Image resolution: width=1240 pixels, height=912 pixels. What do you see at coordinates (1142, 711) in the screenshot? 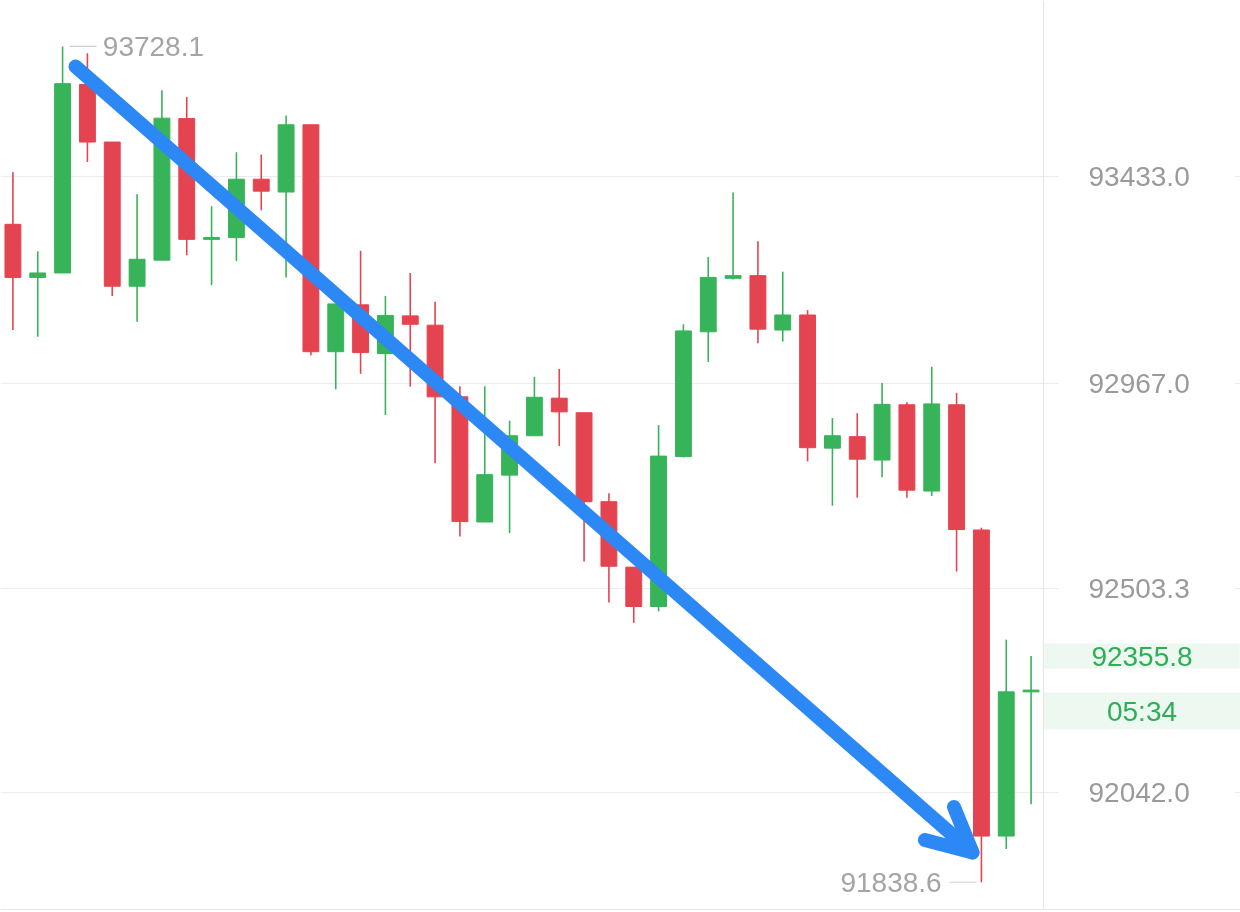
I see `text: 05:34` at bounding box center [1142, 711].